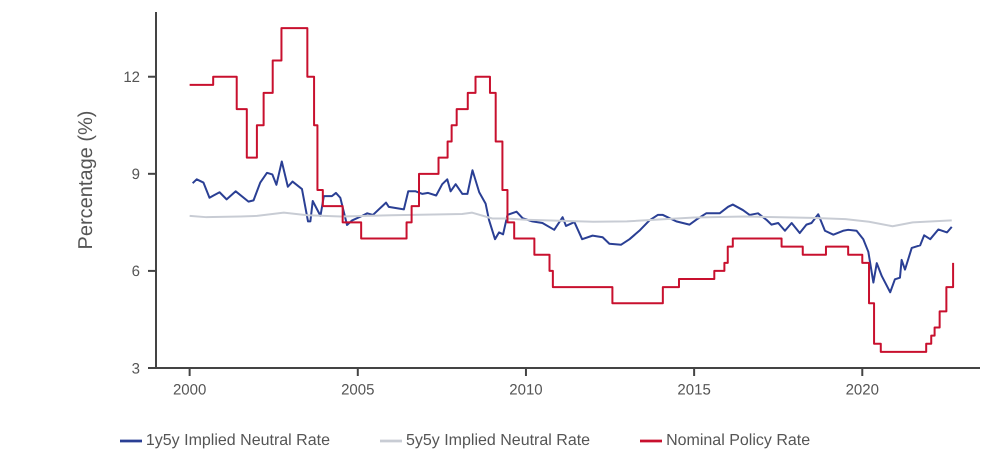 This screenshot has width=993, height=472. Describe the element at coordinates (136, 369) in the screenshot. I see `y-tick-label: 3` at that location.